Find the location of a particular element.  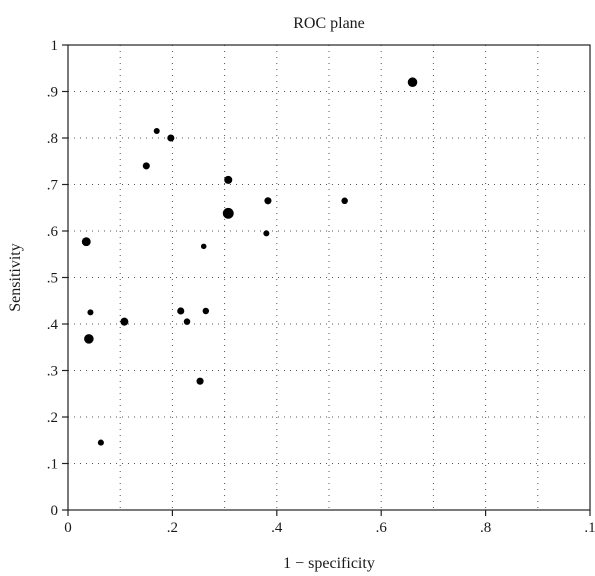

x-tick-label: .4 is located at coordinates (277, 528).